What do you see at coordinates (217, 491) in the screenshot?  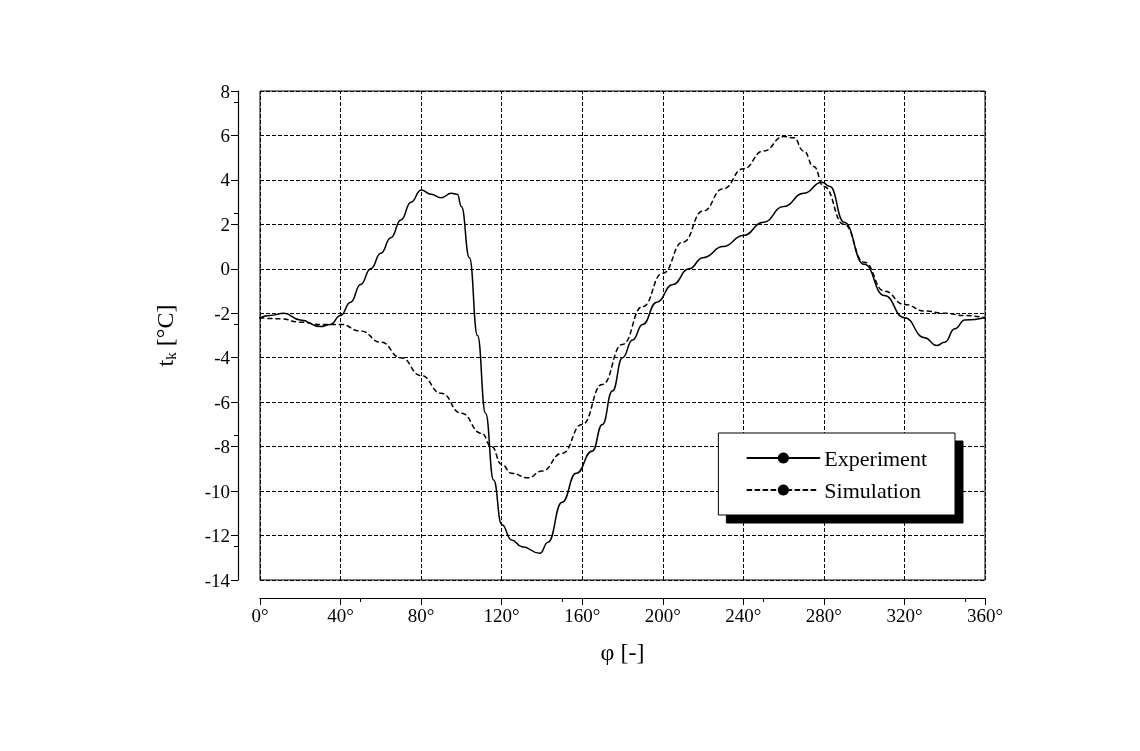 I see `y-tick-label: -10` at bounding box center [217, 491].